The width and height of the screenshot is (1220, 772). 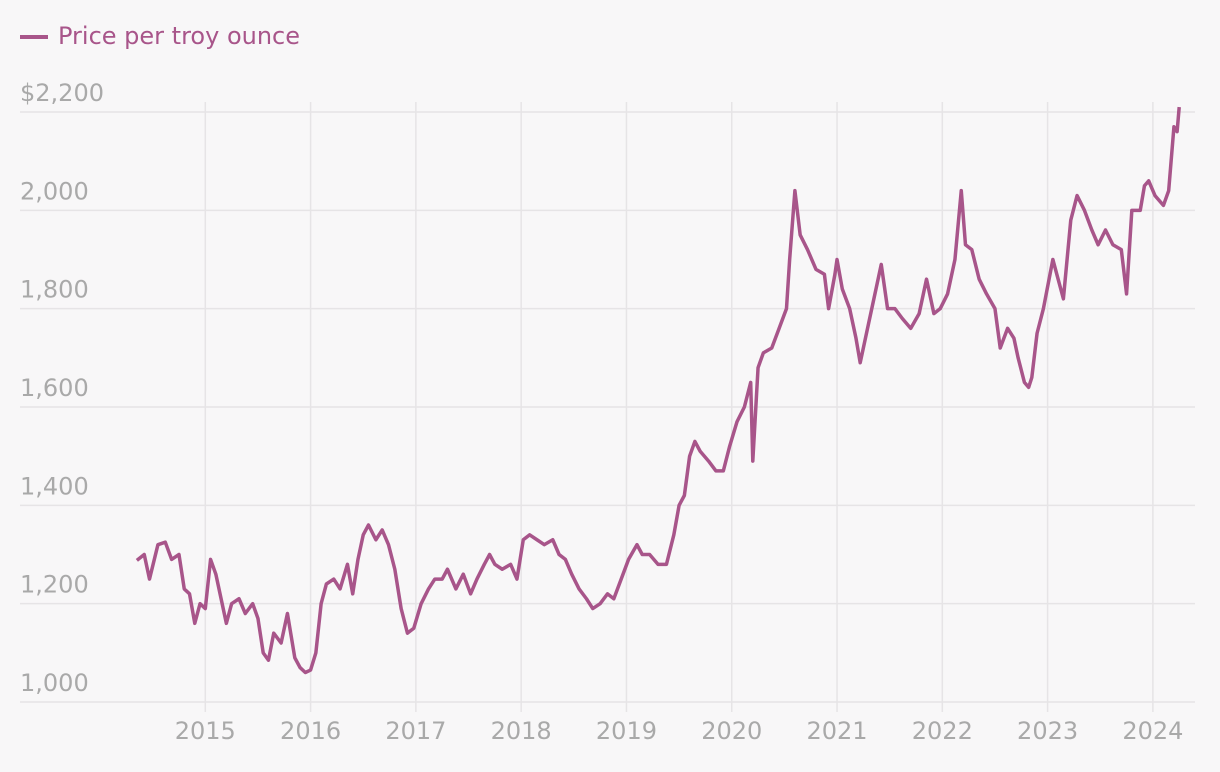 I want to click on y-tick-label: 1,200, so click(x=54, y=585).